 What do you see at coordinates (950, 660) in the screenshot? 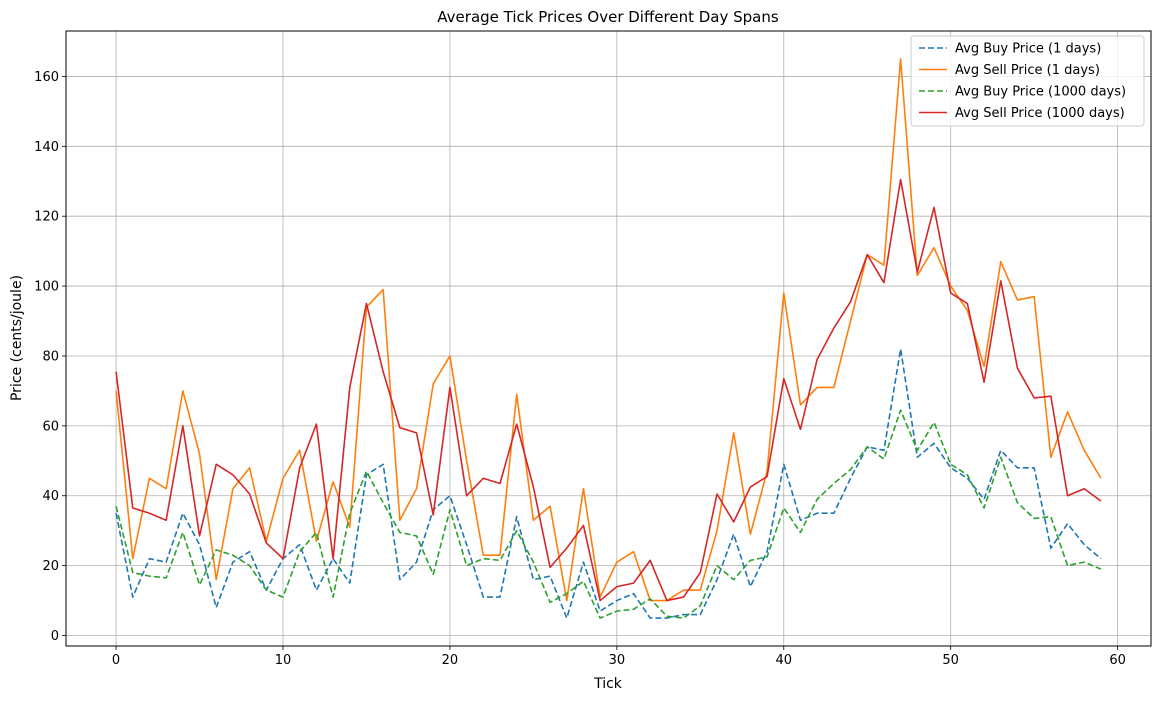
I see `x-tick-label: 50` at bounding box center [950, 660].